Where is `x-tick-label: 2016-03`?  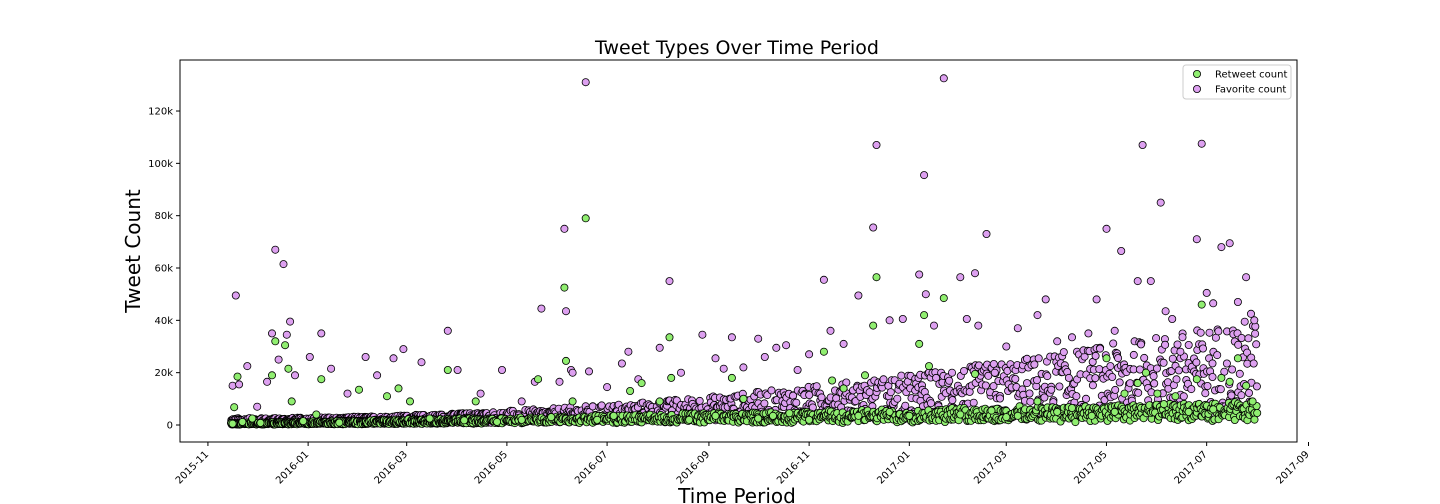
x-tick-label: 2016-03 is located at coordinates (391, 467).